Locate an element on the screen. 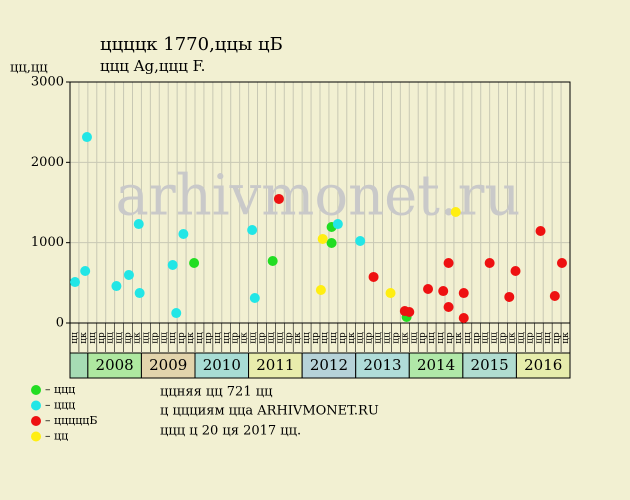  year-label: 2016 is located at coordinates (543, 365).